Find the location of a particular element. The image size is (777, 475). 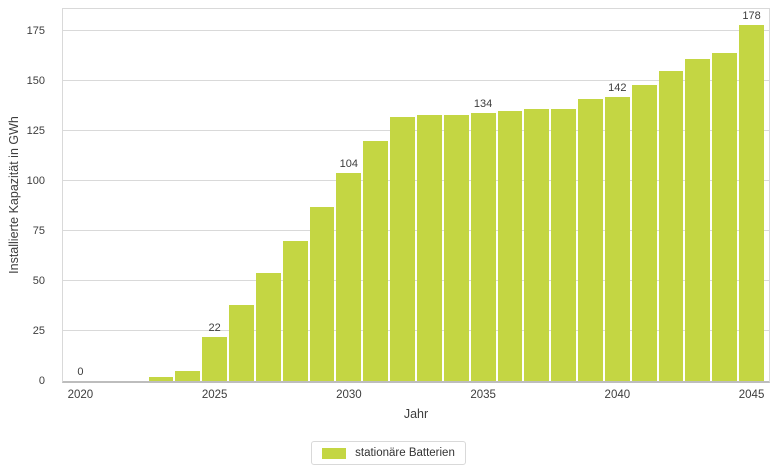

bar-slot-2020: 0 is located at coordinates (80, 195).